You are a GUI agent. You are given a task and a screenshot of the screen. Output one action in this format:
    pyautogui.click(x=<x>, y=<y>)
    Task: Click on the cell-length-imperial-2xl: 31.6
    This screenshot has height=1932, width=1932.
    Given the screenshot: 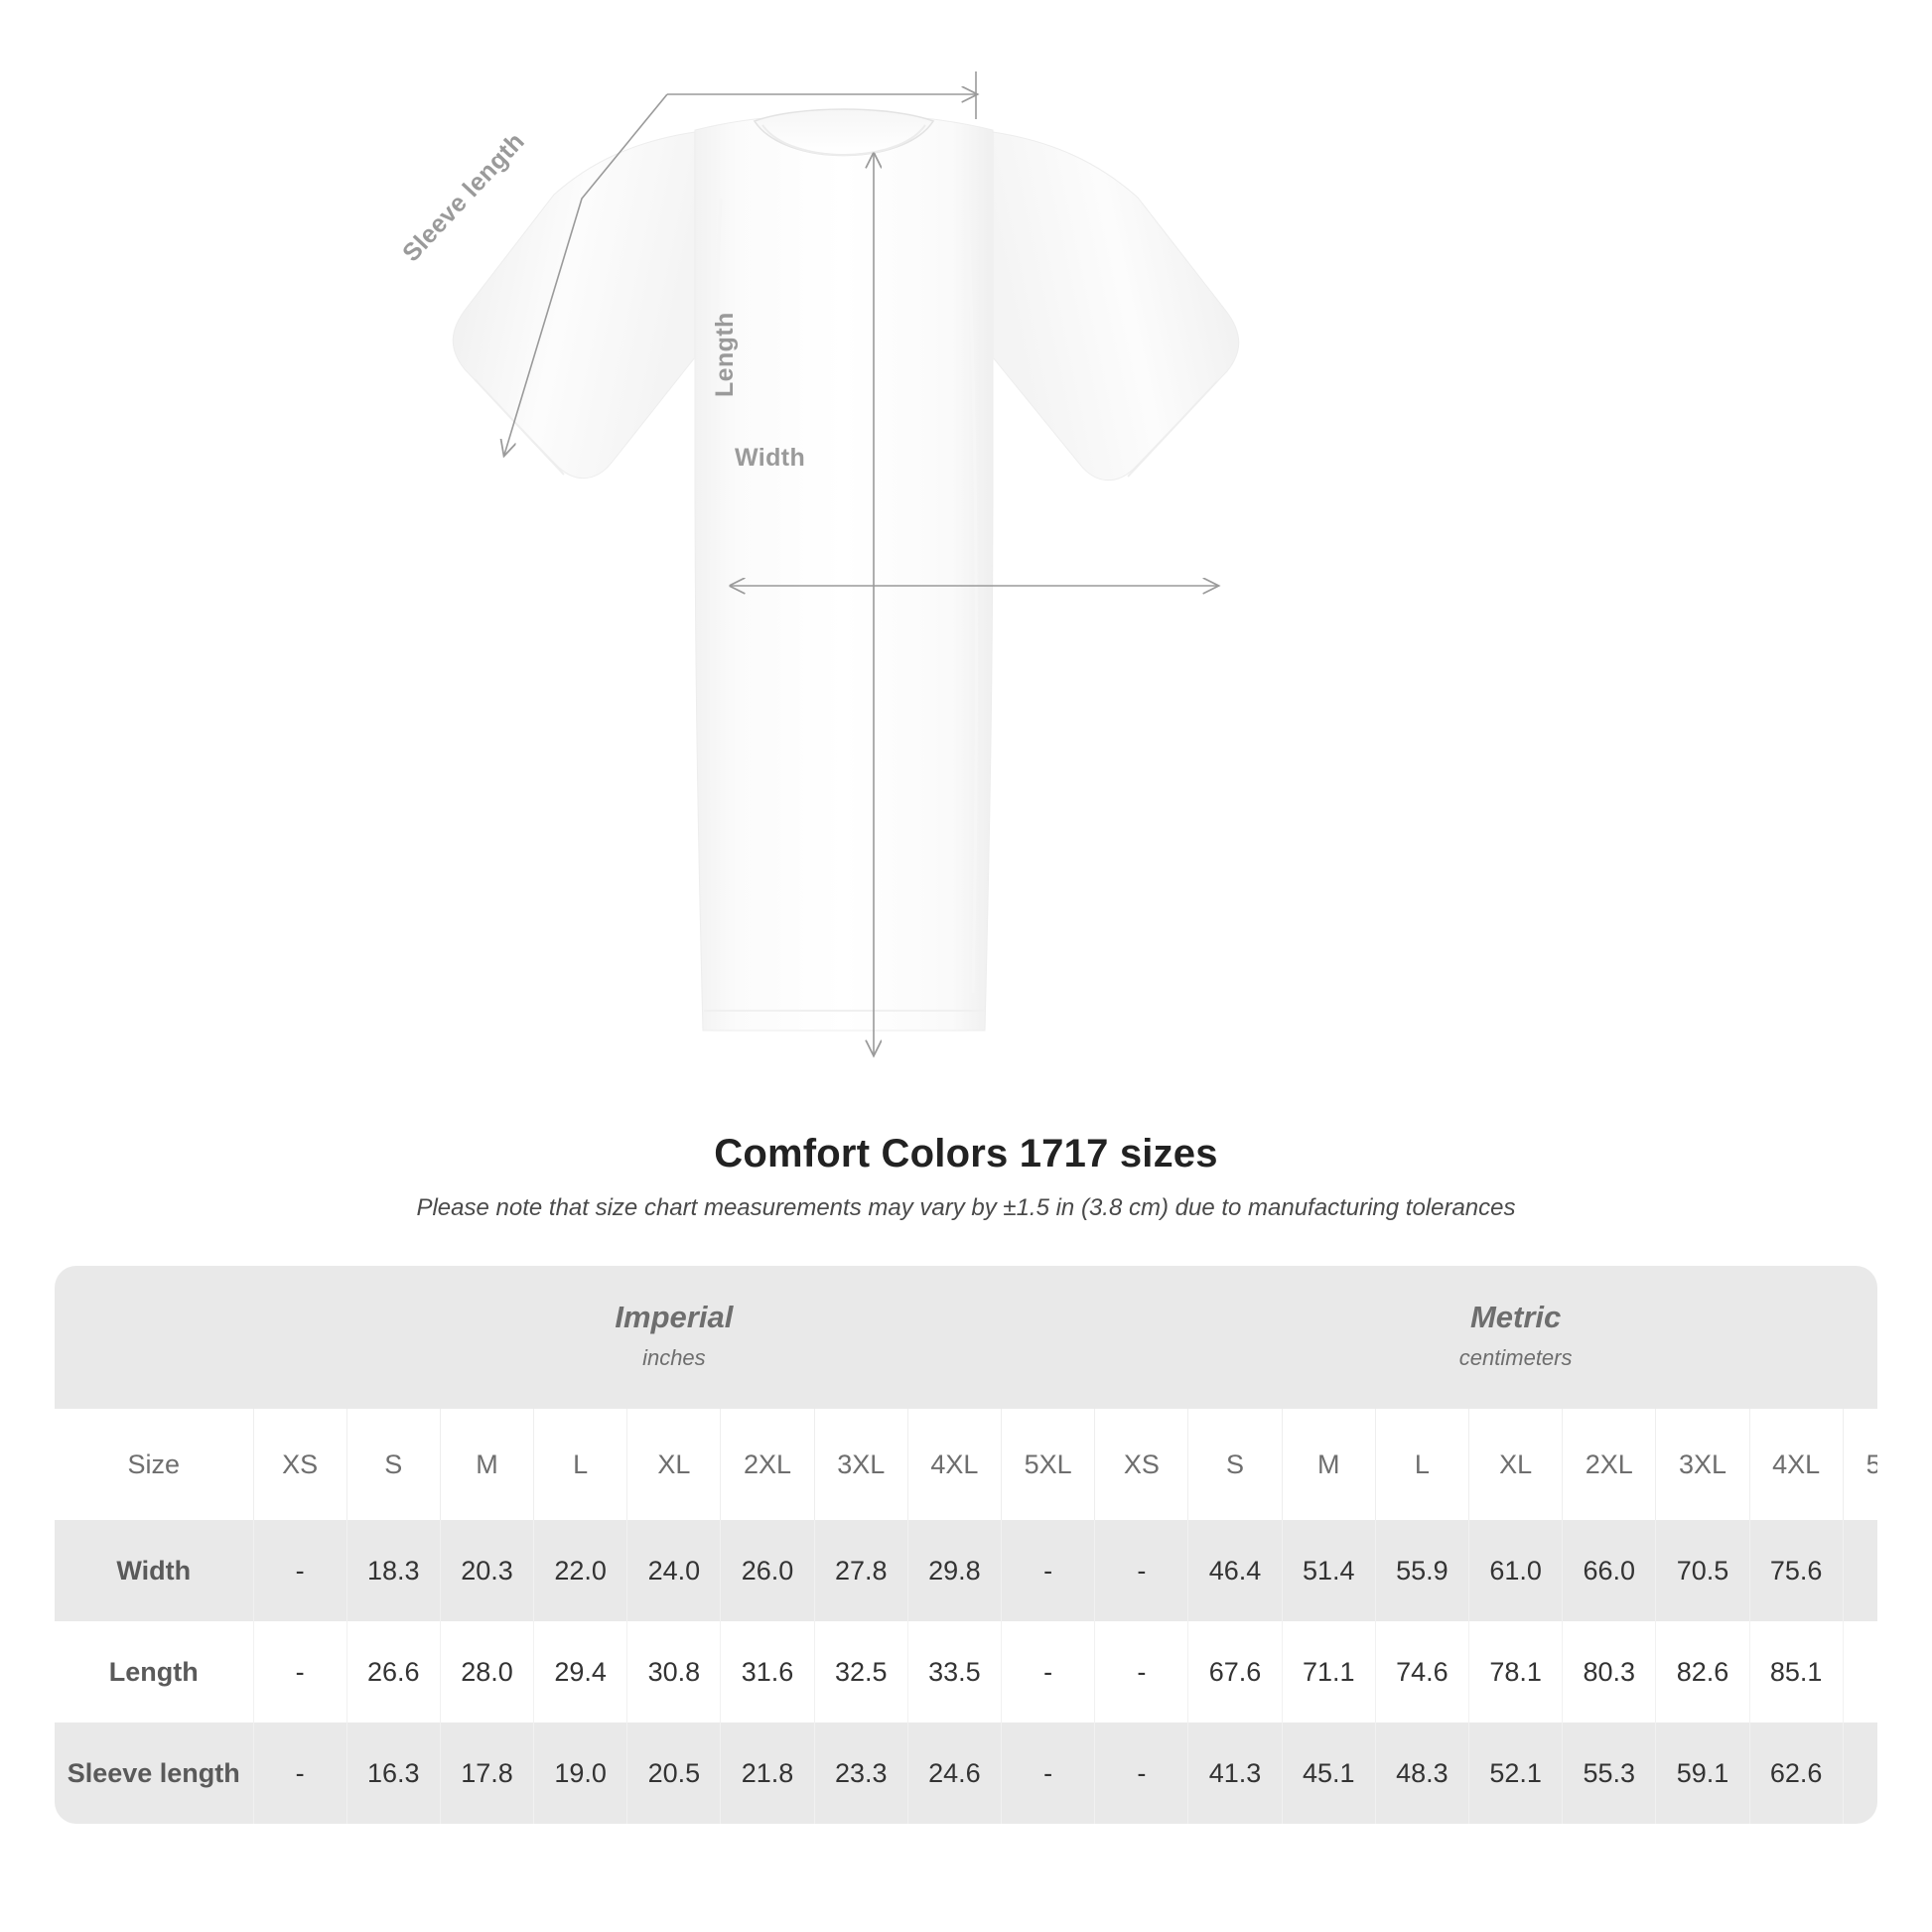 What is the action you would take?
    pyautogui.click(x=768, y=1672)
    